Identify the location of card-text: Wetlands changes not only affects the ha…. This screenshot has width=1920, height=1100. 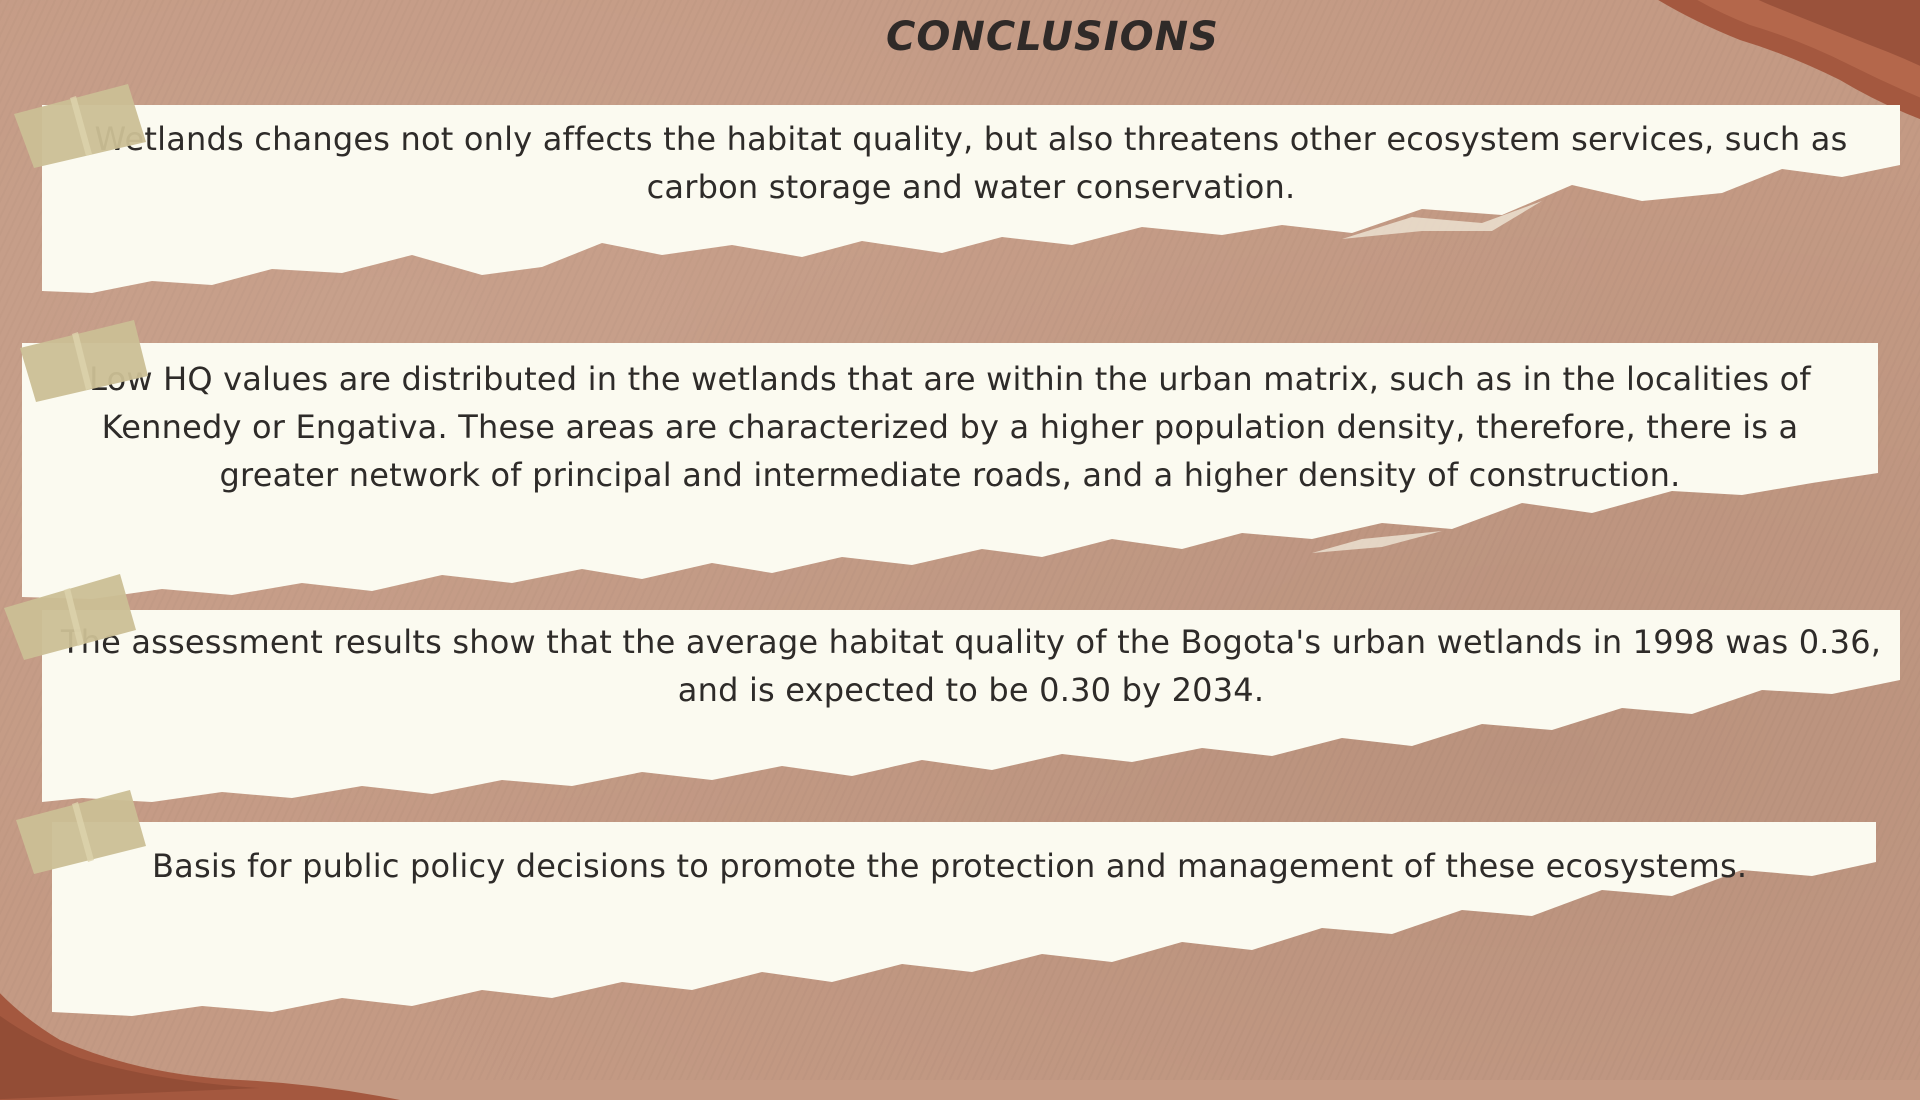
(971, 163).